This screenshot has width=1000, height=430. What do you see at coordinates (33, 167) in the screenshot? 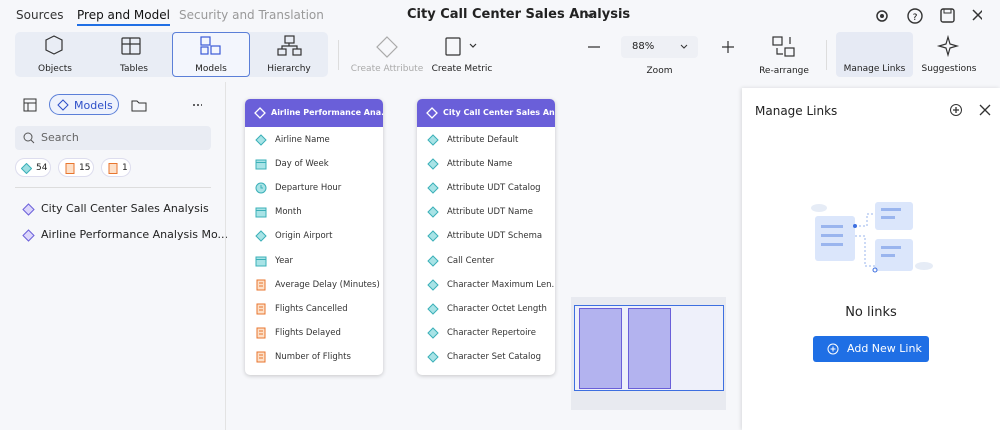
I see `attribute-count: 54` at bounding box center [33, 167].